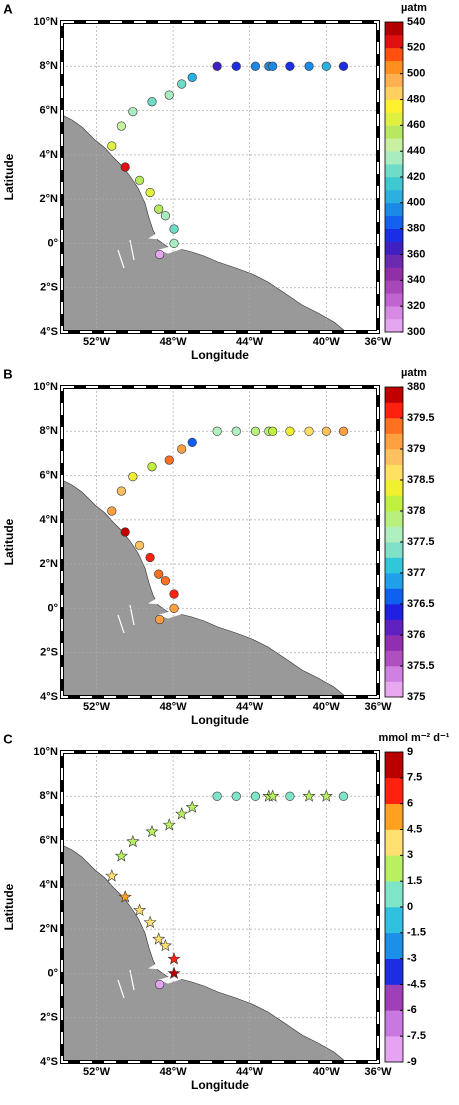 The height and width of the screenshot is (1105, 459). What do you see at coordinates (410, 855) in the screenshot?
I see `colorbar-tick-label: 3` at bounding box center [410, 855].